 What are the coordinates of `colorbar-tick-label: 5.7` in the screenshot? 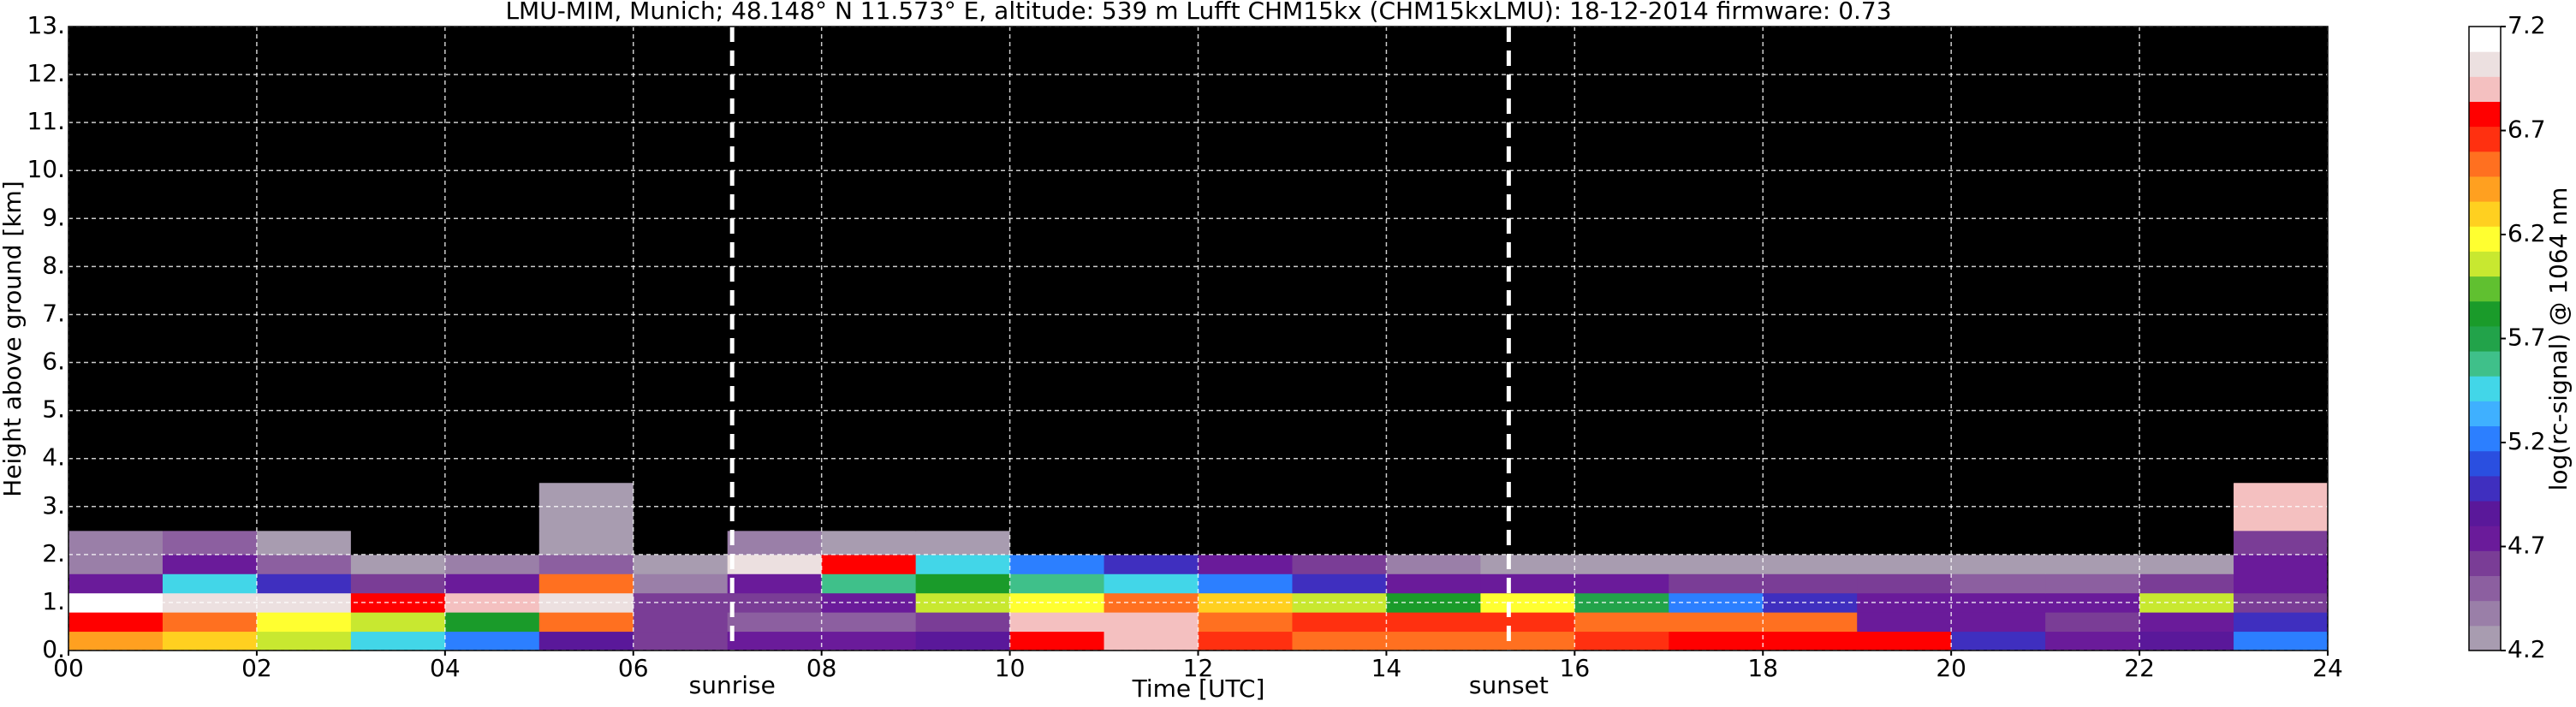 It's located at (2527, 338).